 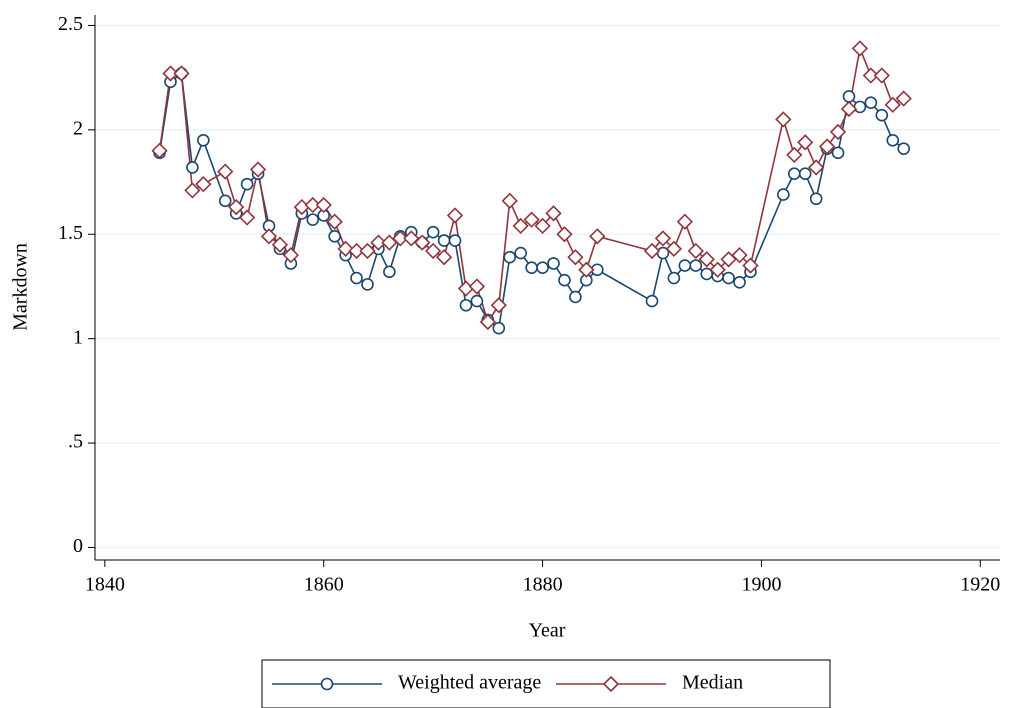 I want to click on y-tick-label: 2, so click(x=78, y=128).